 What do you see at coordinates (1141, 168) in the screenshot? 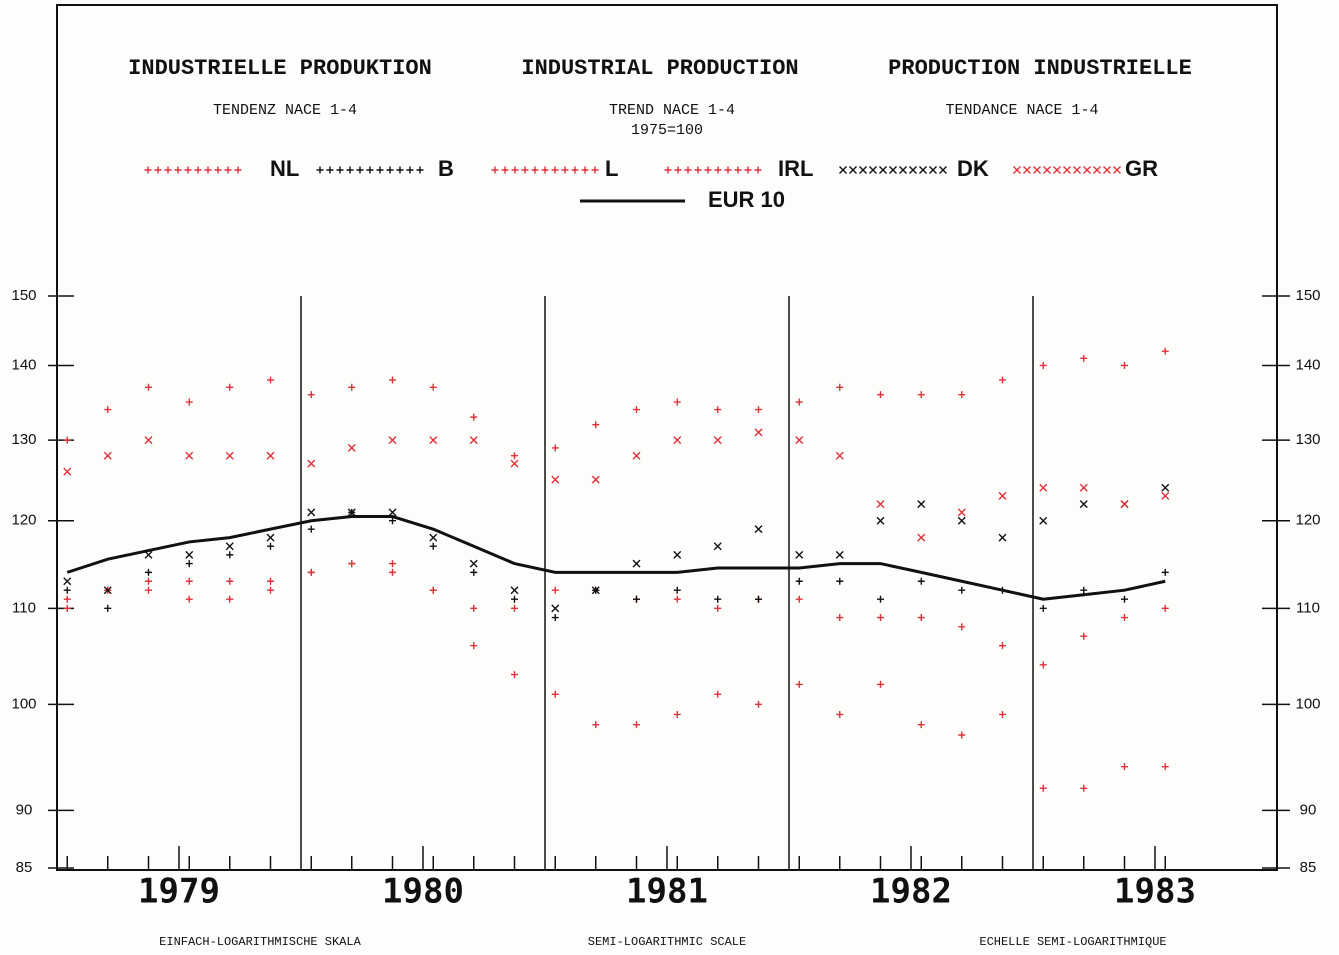
I see `legend-label: GR` at bounding box center [1141, 168].